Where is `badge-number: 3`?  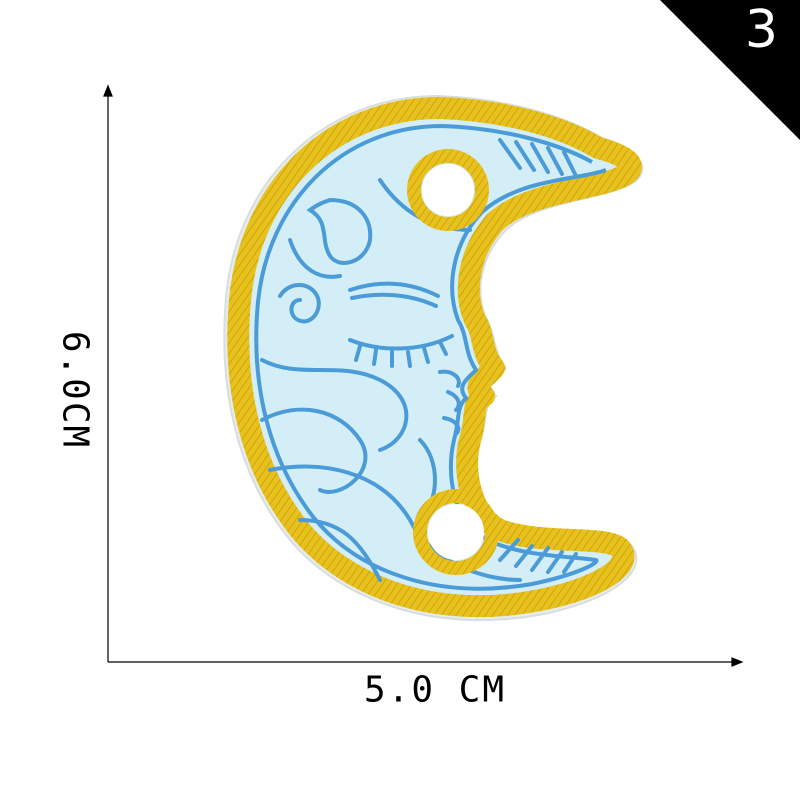 badge-number: 3 is located at coordinates (761, 30).